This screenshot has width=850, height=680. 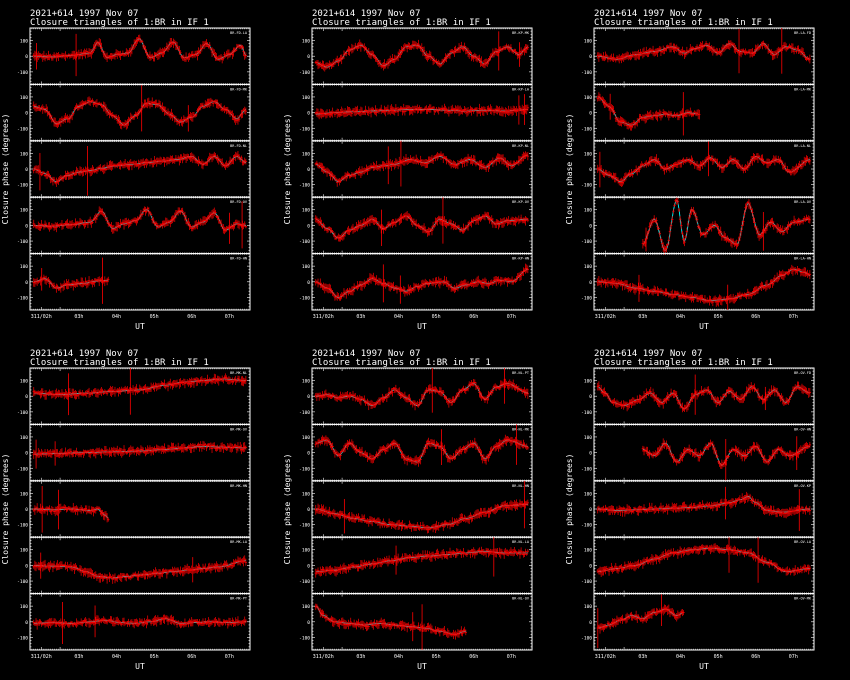 I want to click on triangle-label: BR-NL-PT, so click(x=521, y=373).